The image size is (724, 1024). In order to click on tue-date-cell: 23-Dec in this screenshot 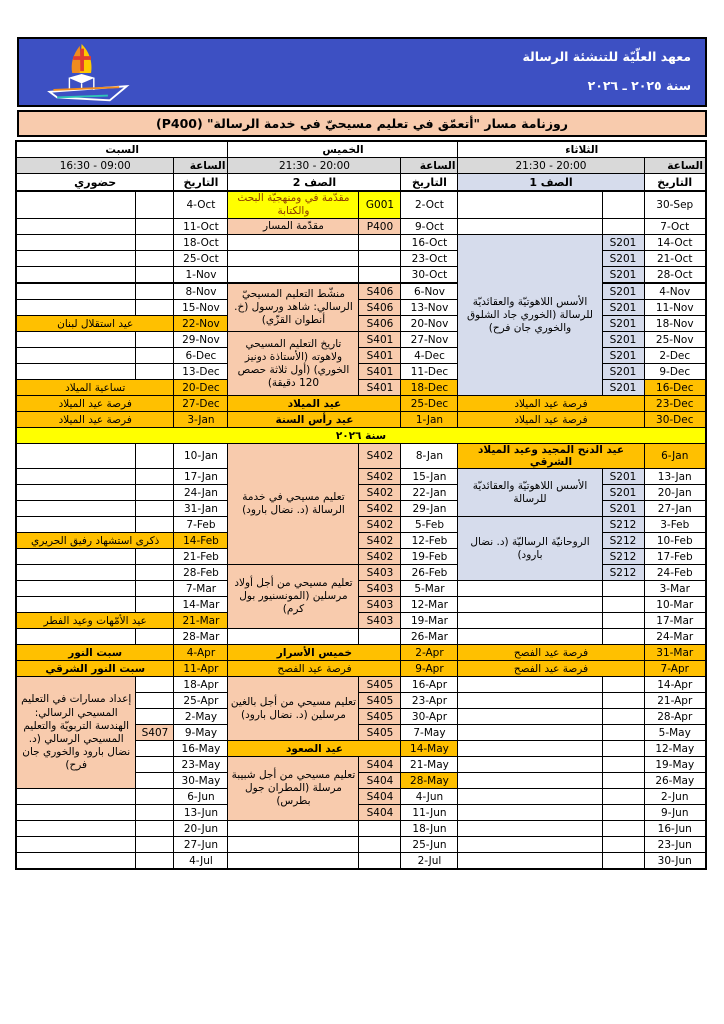, I will do `click(675, 404)`.